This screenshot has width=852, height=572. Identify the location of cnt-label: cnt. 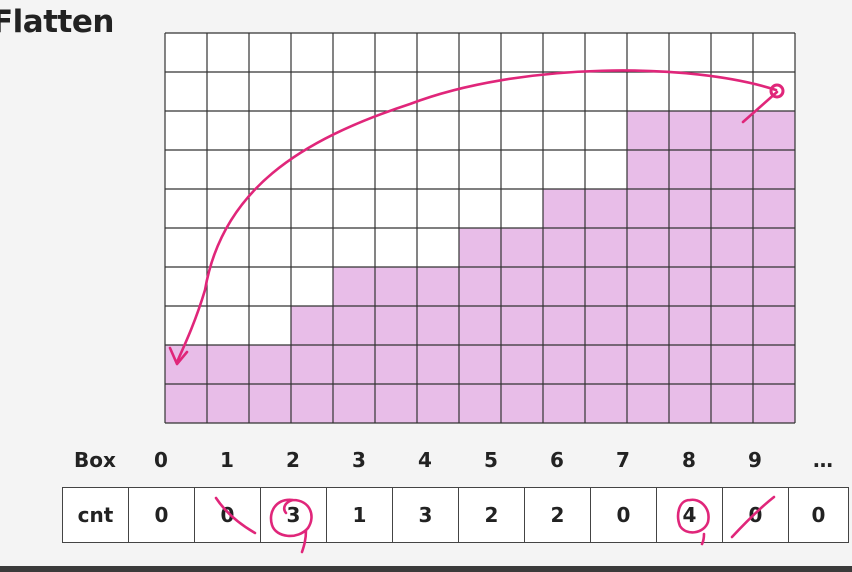
(95, 515).